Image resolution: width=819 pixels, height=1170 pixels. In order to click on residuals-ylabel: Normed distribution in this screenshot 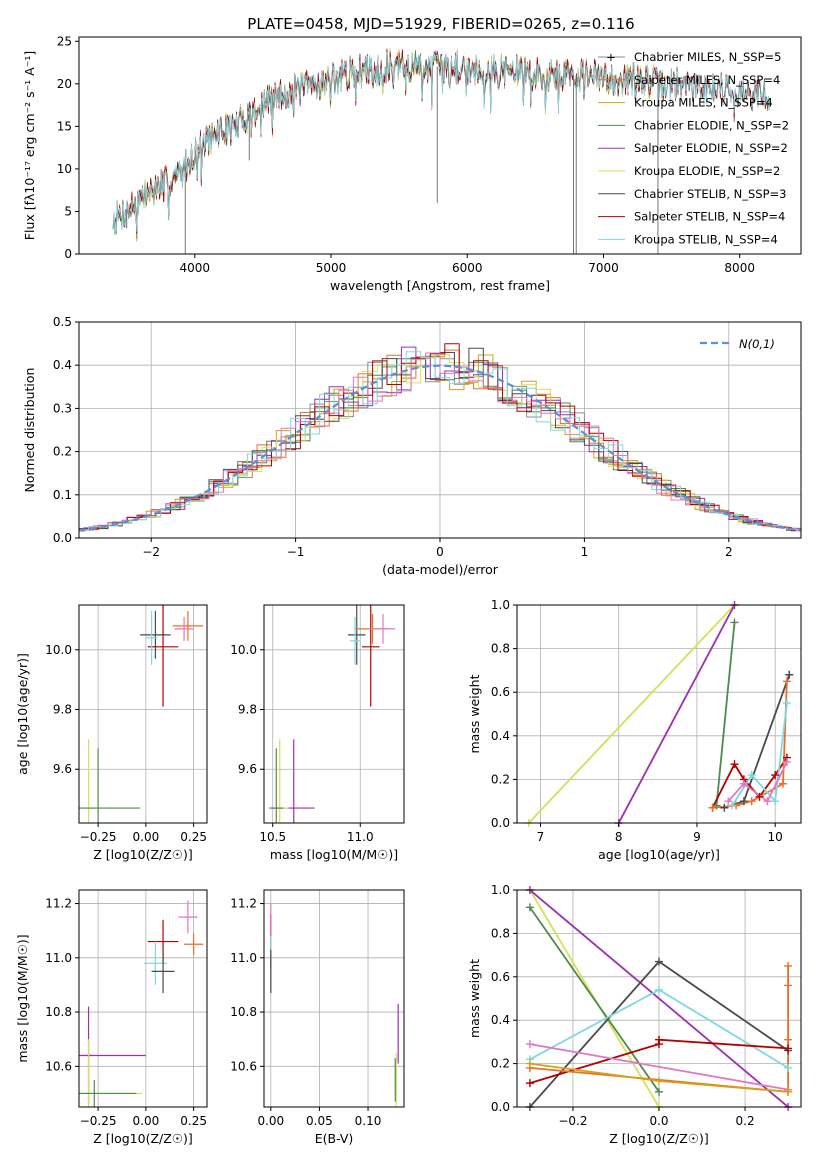, I will do `click(29, 430)`.